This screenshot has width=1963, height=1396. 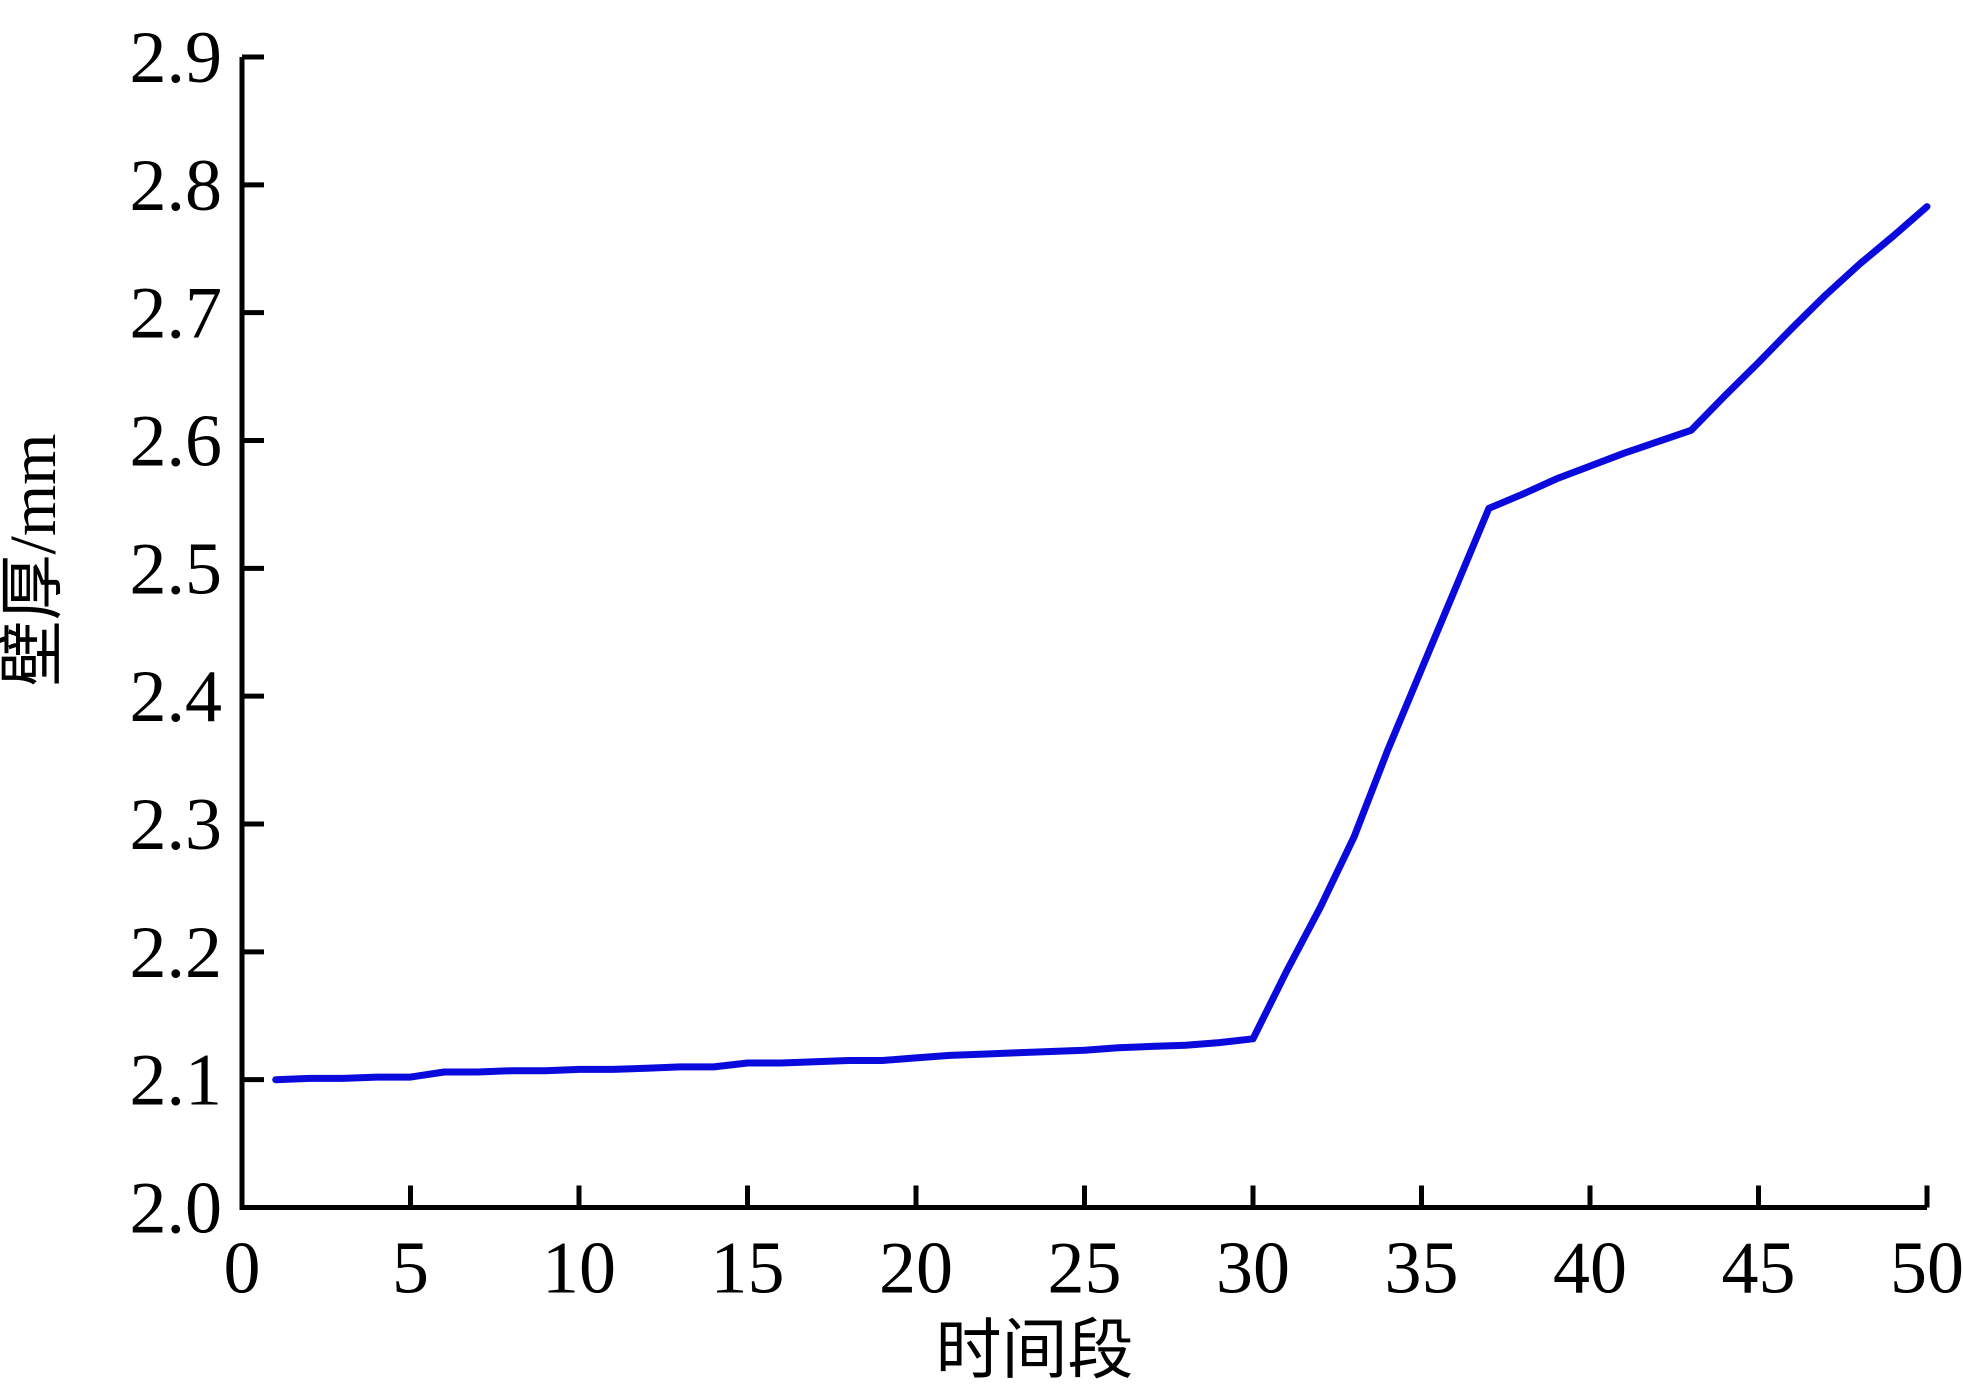 I want to click on y-tick-label: 2.6, so click(x=176, y=442).